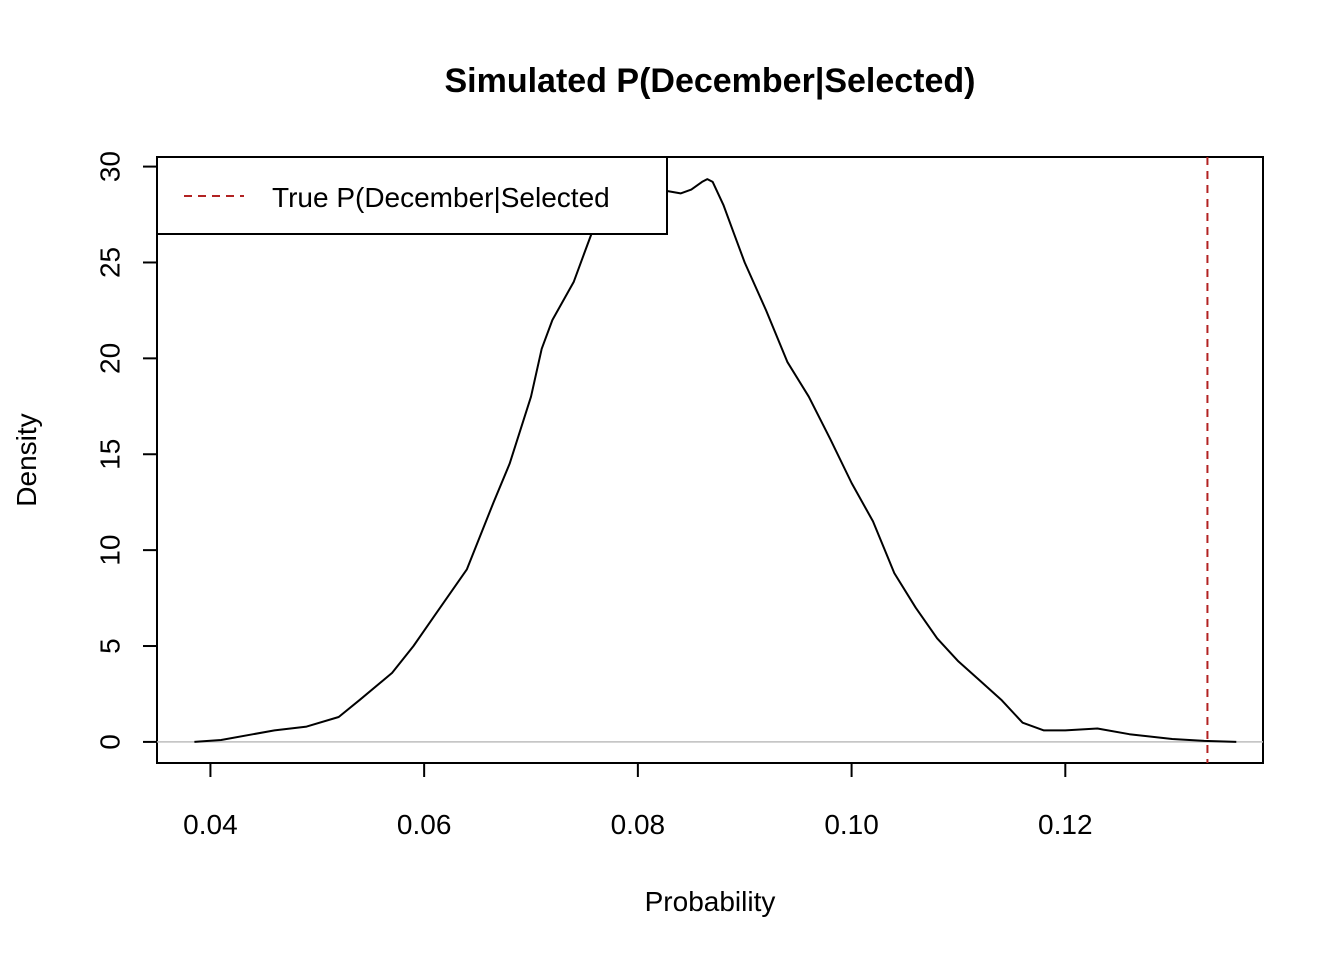 The height and width of the screenshot is (960, 1344). Describe the element at coordinates (424, 824) in the screenshot. I see `x-tick-label: 0.06` at that location.